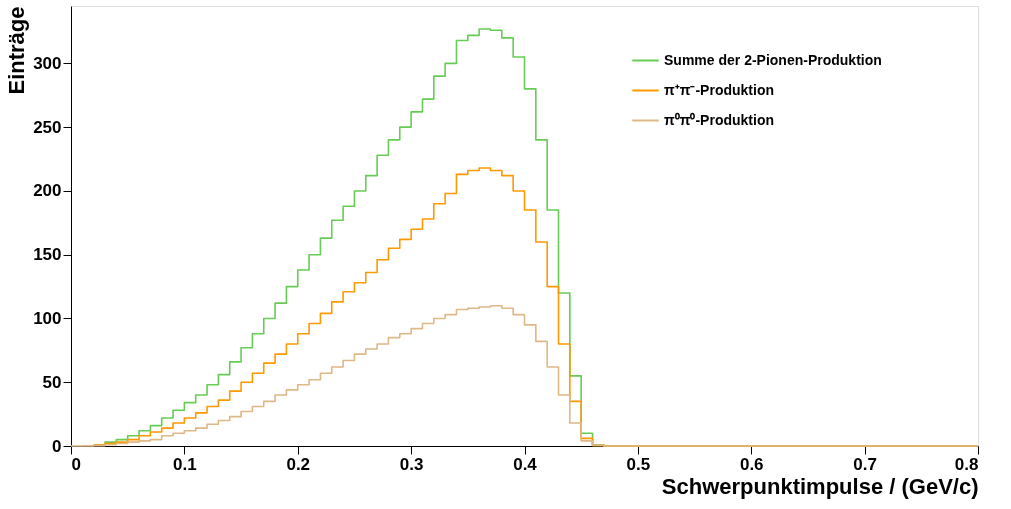  What do you see at coordinates (966, 464) in the screenshot?
I see `x-tick-label: 0.8` at bounding box center [966, 464].